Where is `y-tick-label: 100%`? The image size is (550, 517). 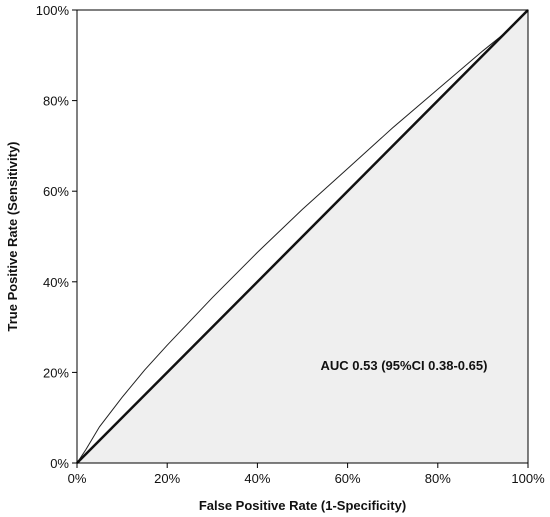 y-tick-label: 100% is located at coordinates (53, 10).